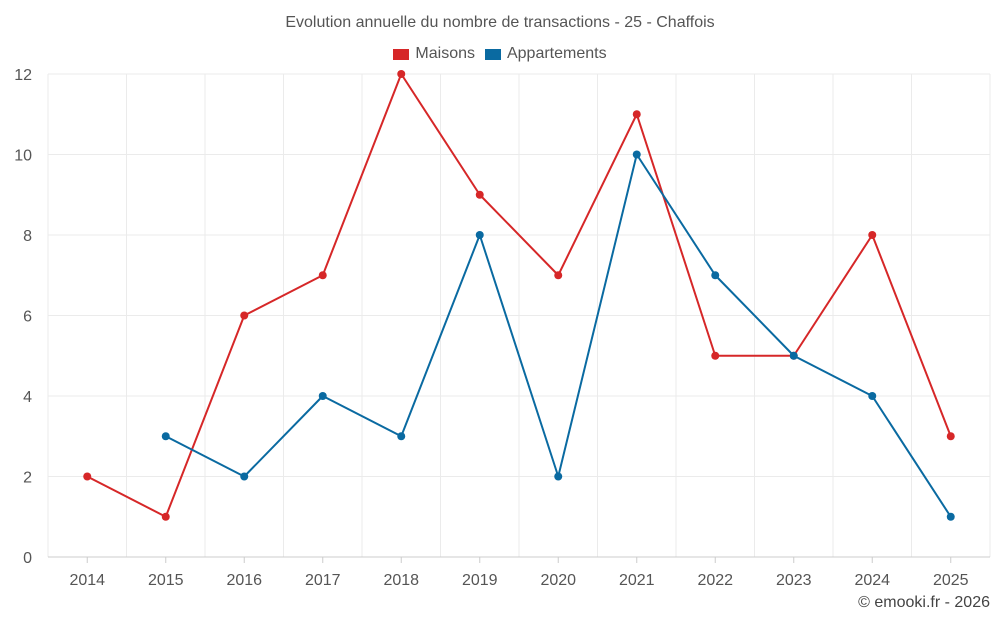 The image size is (1000, 625). Describe the element at coordinates (401, 54) in the screenshot. I see `legend-swatch-maisons` at that location.